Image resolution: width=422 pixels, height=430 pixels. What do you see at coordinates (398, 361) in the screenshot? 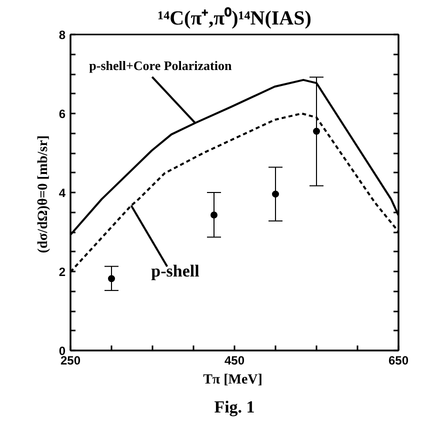
I see `x-tick-label: 650` at bounding box center [398, 361].